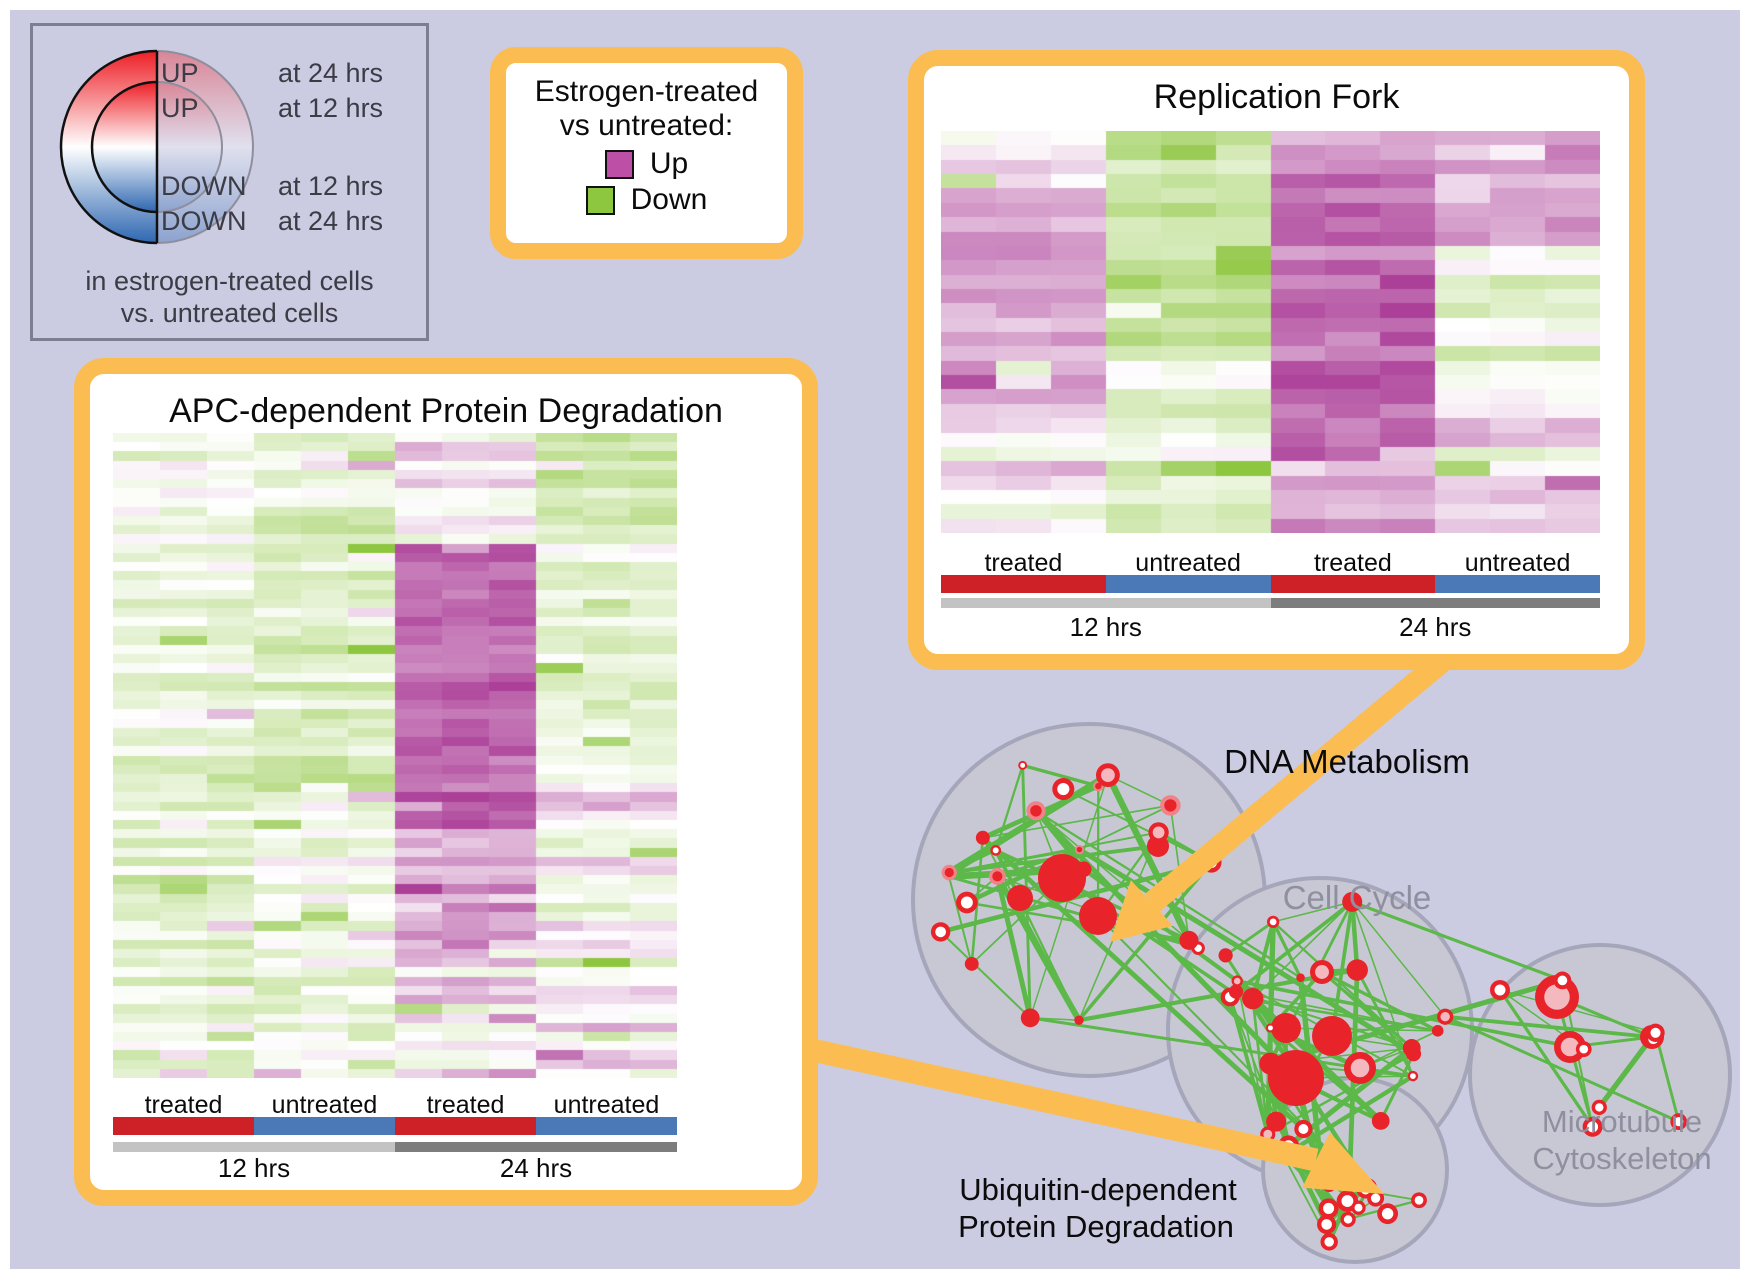 The image size is (1750, 1279). Describe the element at coordinates (1096, 1226) in the screenshot. I see `network-label-5: Protein Degradation` at that location.